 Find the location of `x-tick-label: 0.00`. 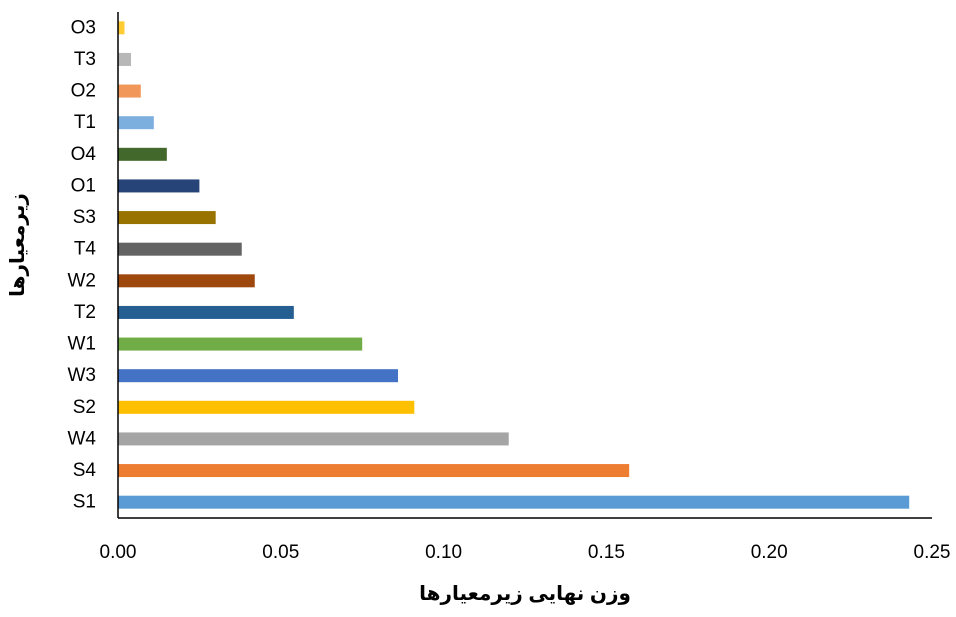

x-tick-label: 0.00 is located at coordinates (118, 552).